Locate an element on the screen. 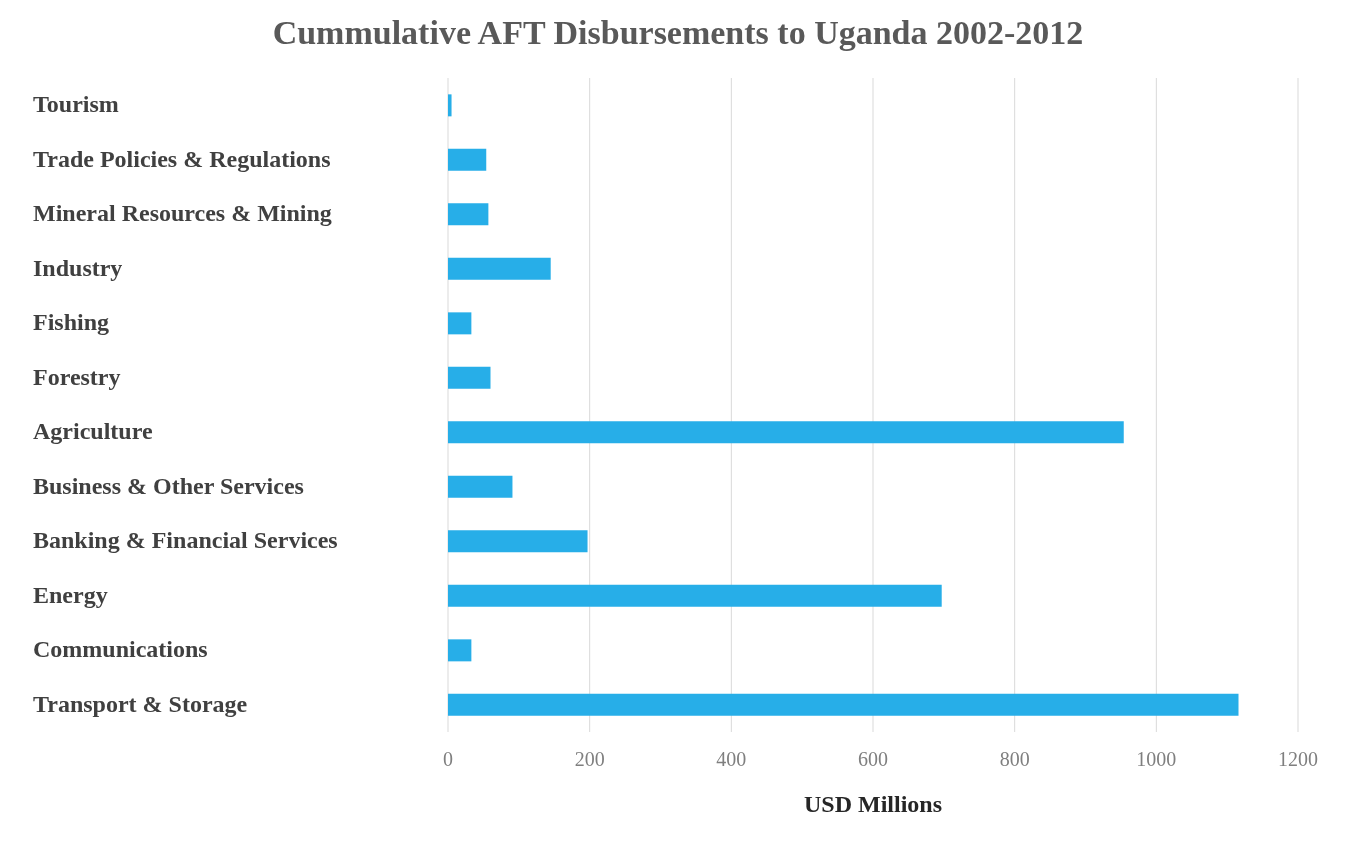  x-tick-label: 1200 is located at coordinates (1298, 759).